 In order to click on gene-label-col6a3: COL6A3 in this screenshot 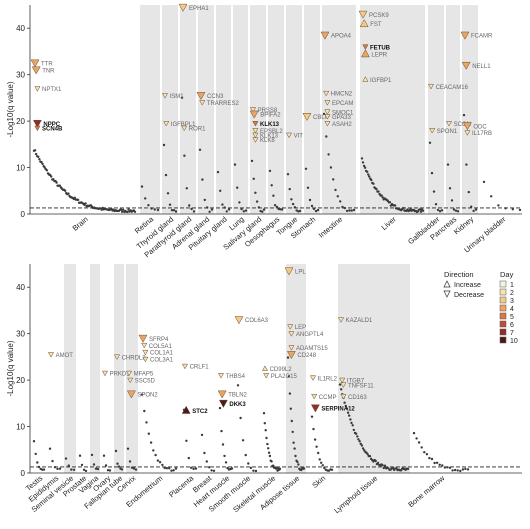, I will do `click(257, 321)`.